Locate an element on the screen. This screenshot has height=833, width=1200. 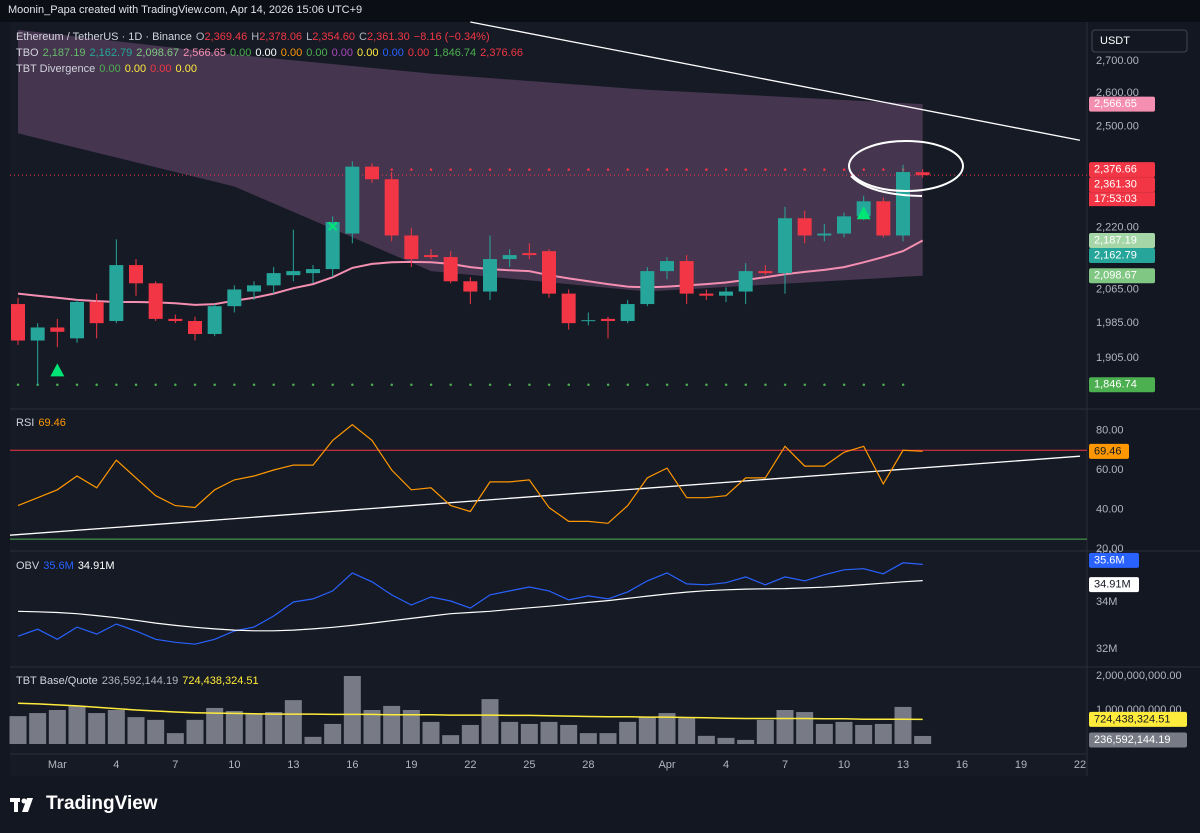
indicator-value: 1,846.74 is located at coordinates (455, 53).